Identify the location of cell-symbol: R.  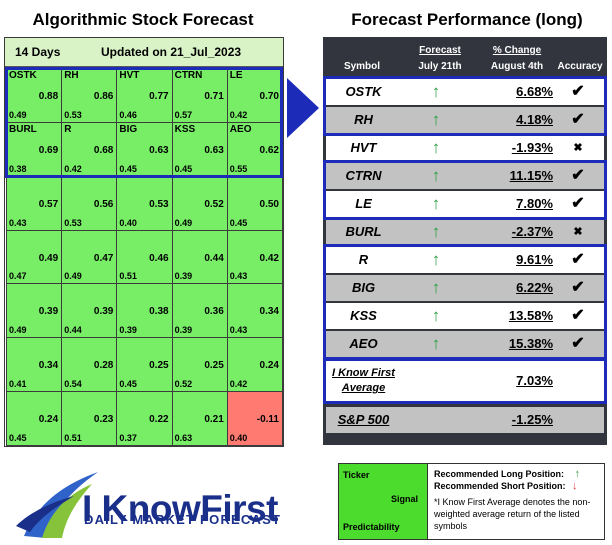
(68, 129).